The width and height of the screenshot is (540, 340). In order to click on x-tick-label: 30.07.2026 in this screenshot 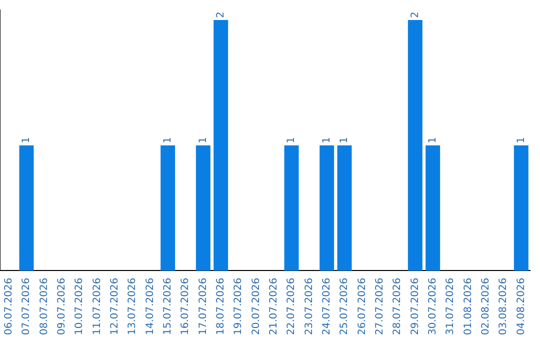, I will do `click(432, 307)`.